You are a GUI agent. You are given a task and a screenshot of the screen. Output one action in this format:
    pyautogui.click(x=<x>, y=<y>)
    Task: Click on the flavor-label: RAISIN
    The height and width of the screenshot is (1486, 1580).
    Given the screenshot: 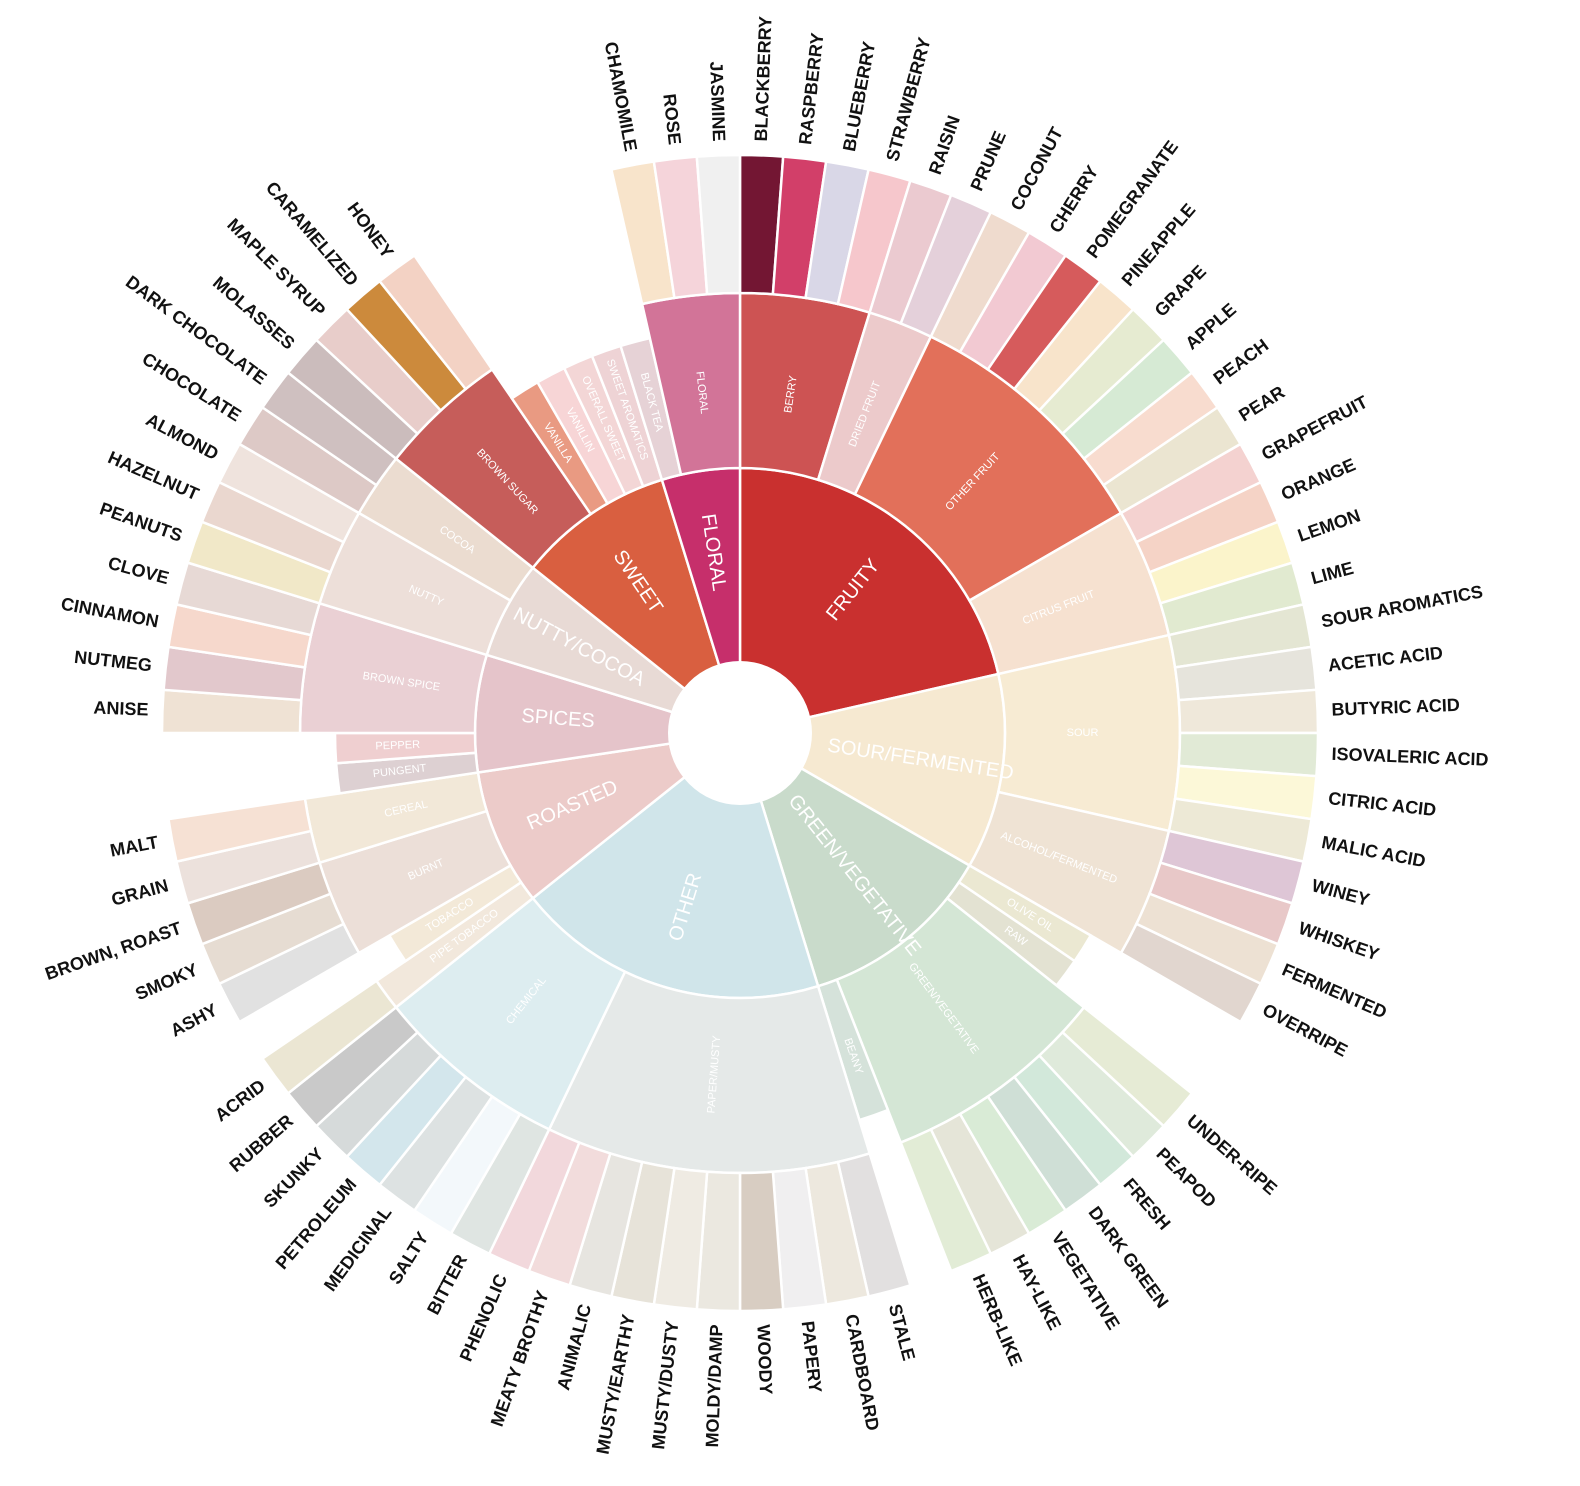 What is the action you would take?
    pyautogui.click(x=944, y=145)
    